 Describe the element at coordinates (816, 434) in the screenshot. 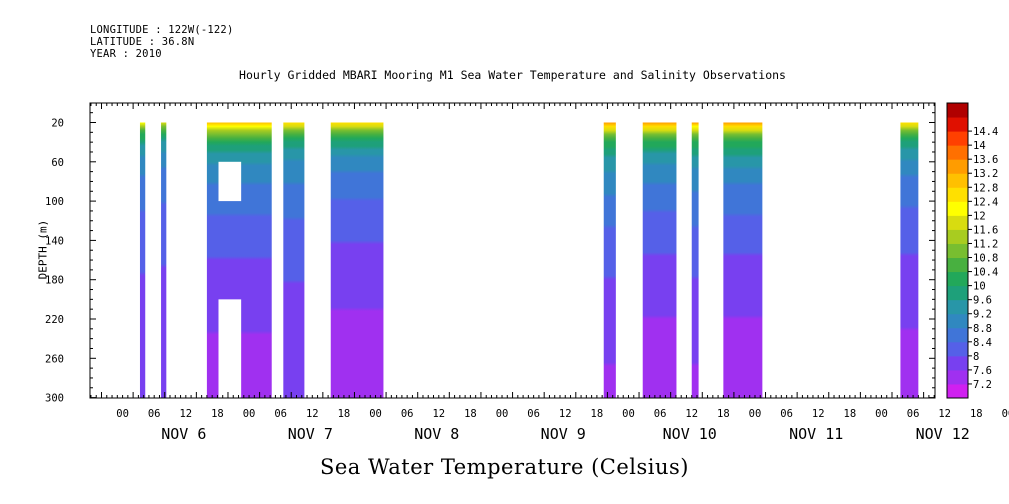

I see `x-day-label: NOV 11` at that location.